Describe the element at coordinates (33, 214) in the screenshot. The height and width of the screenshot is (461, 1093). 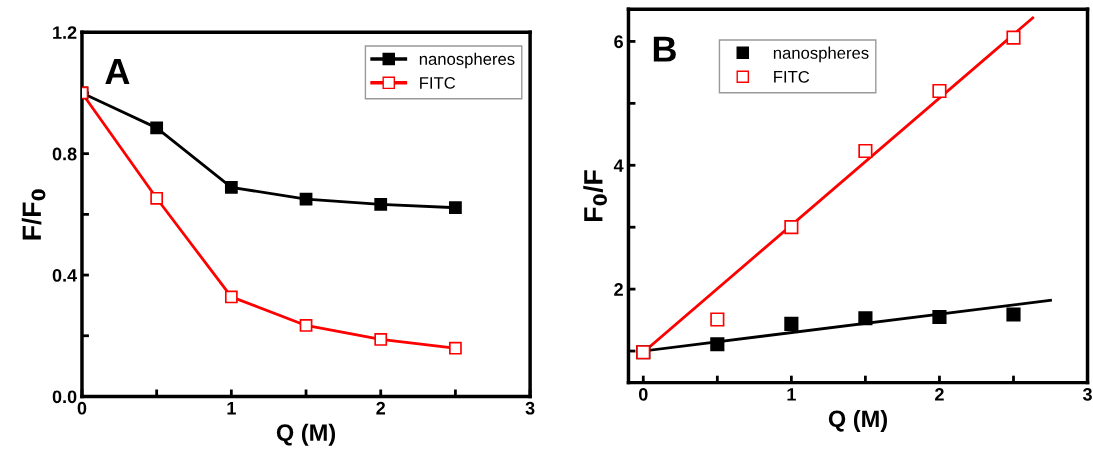
I see `y-axis-title: F/F$_{0}$` at that location.